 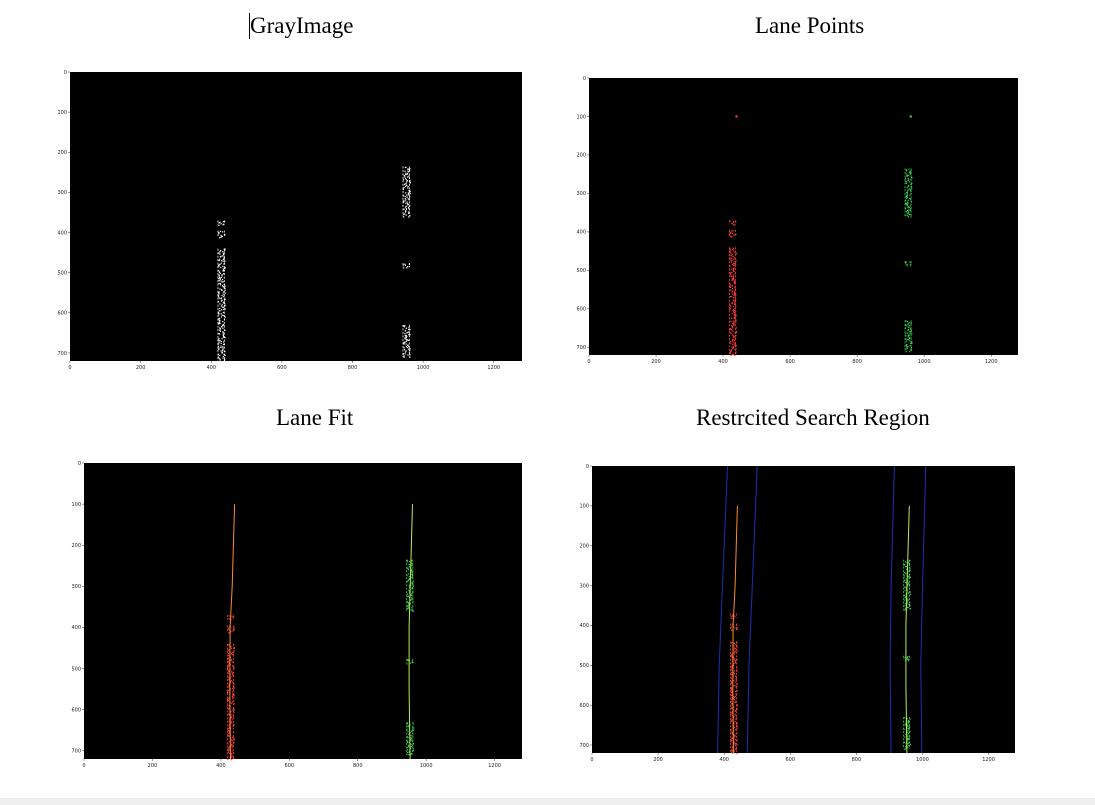 I want to click on panel-title-grayimage: GrayImage, so click(x=302, y=25).